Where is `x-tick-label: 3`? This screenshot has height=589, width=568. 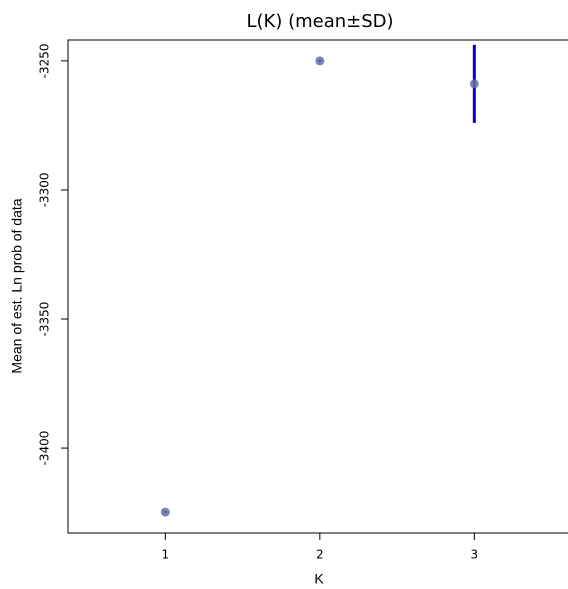
x-tick-label: 3 is located at coordinates (475, 555).